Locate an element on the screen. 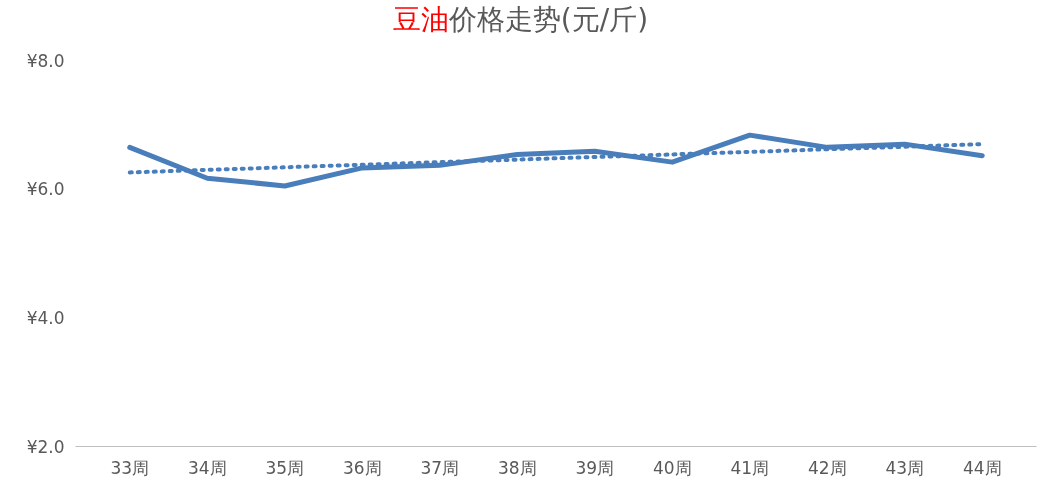  x-tick-label: 37周 is located at coordinates (440, 467).